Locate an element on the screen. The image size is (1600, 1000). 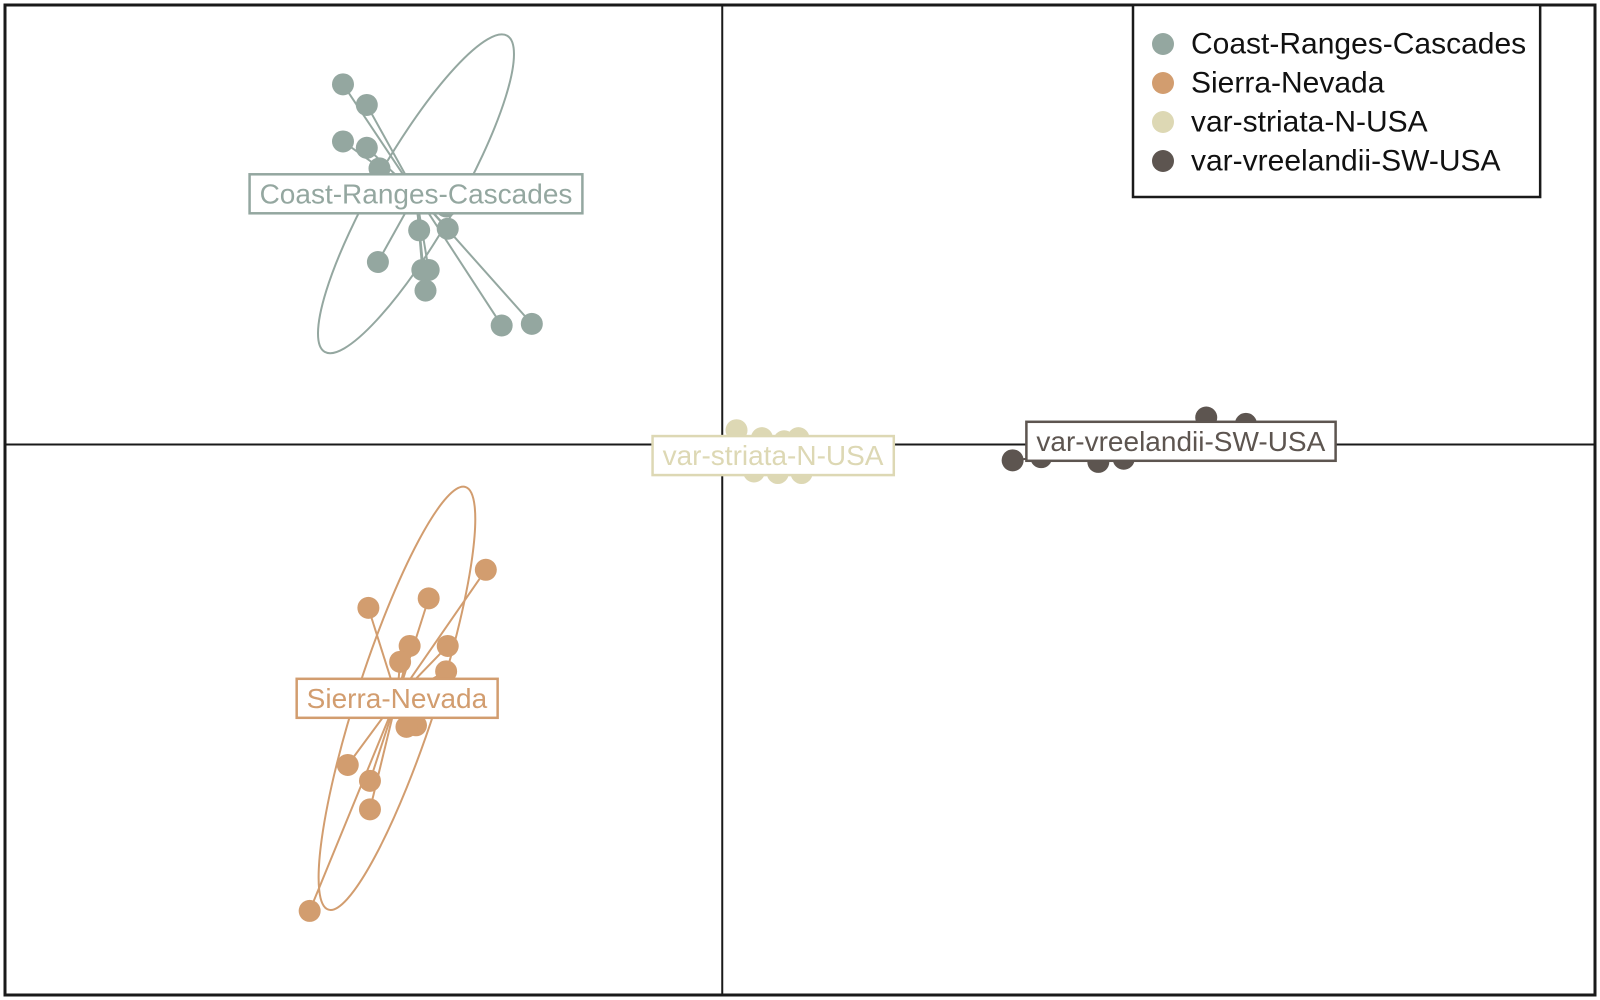
legend-entry-label: var-striata-N-USA is located at coordinates (1309, 122).